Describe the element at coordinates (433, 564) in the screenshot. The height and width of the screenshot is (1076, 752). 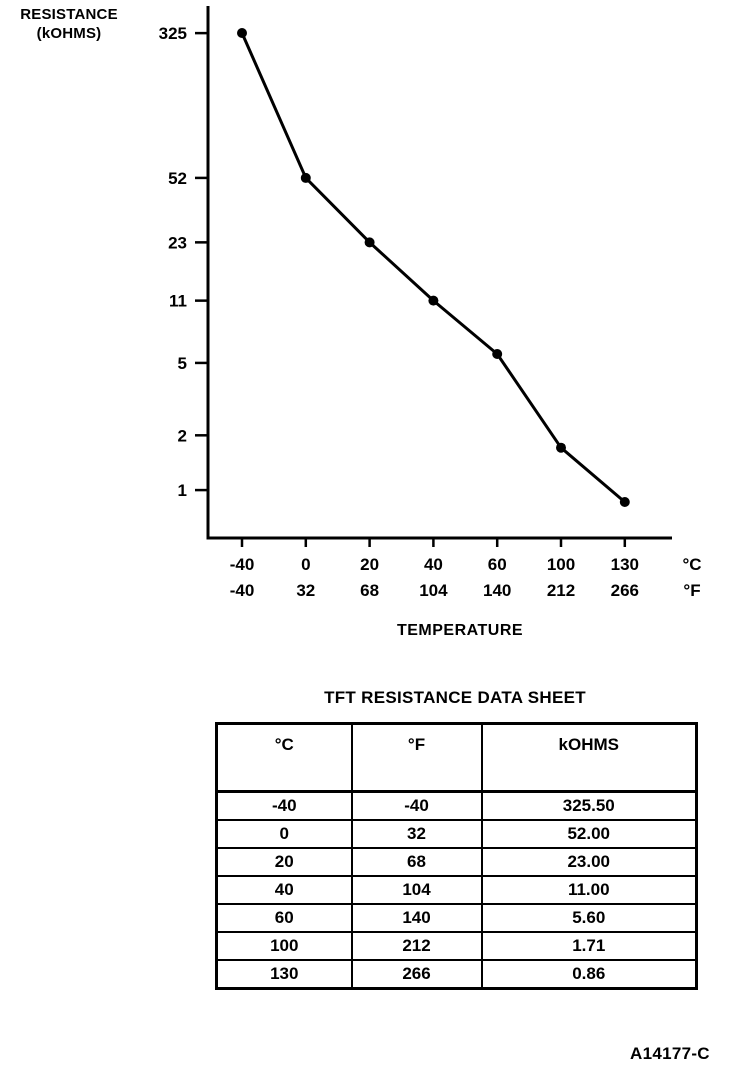
I see `x-tick-label-celsius: 40` at that location.